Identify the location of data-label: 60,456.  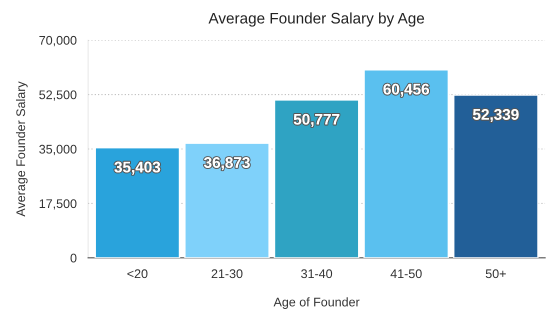
(406, 90).